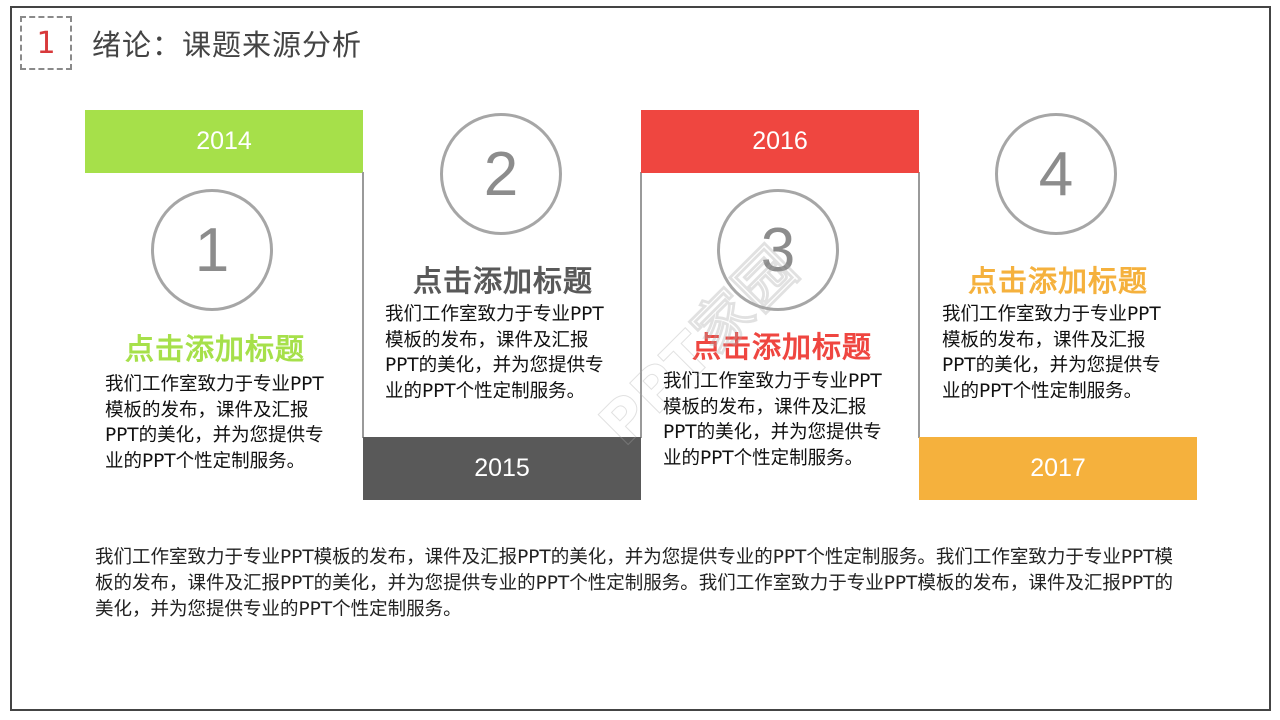  I want to click on step-circle-2: 2, so click(501, 174).